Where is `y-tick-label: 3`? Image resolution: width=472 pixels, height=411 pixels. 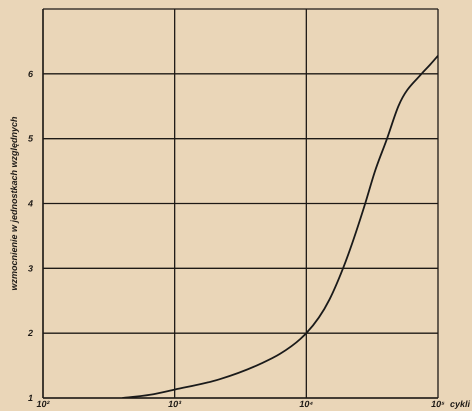
y-tick-label: 3 is located at coordinates (30, 268).